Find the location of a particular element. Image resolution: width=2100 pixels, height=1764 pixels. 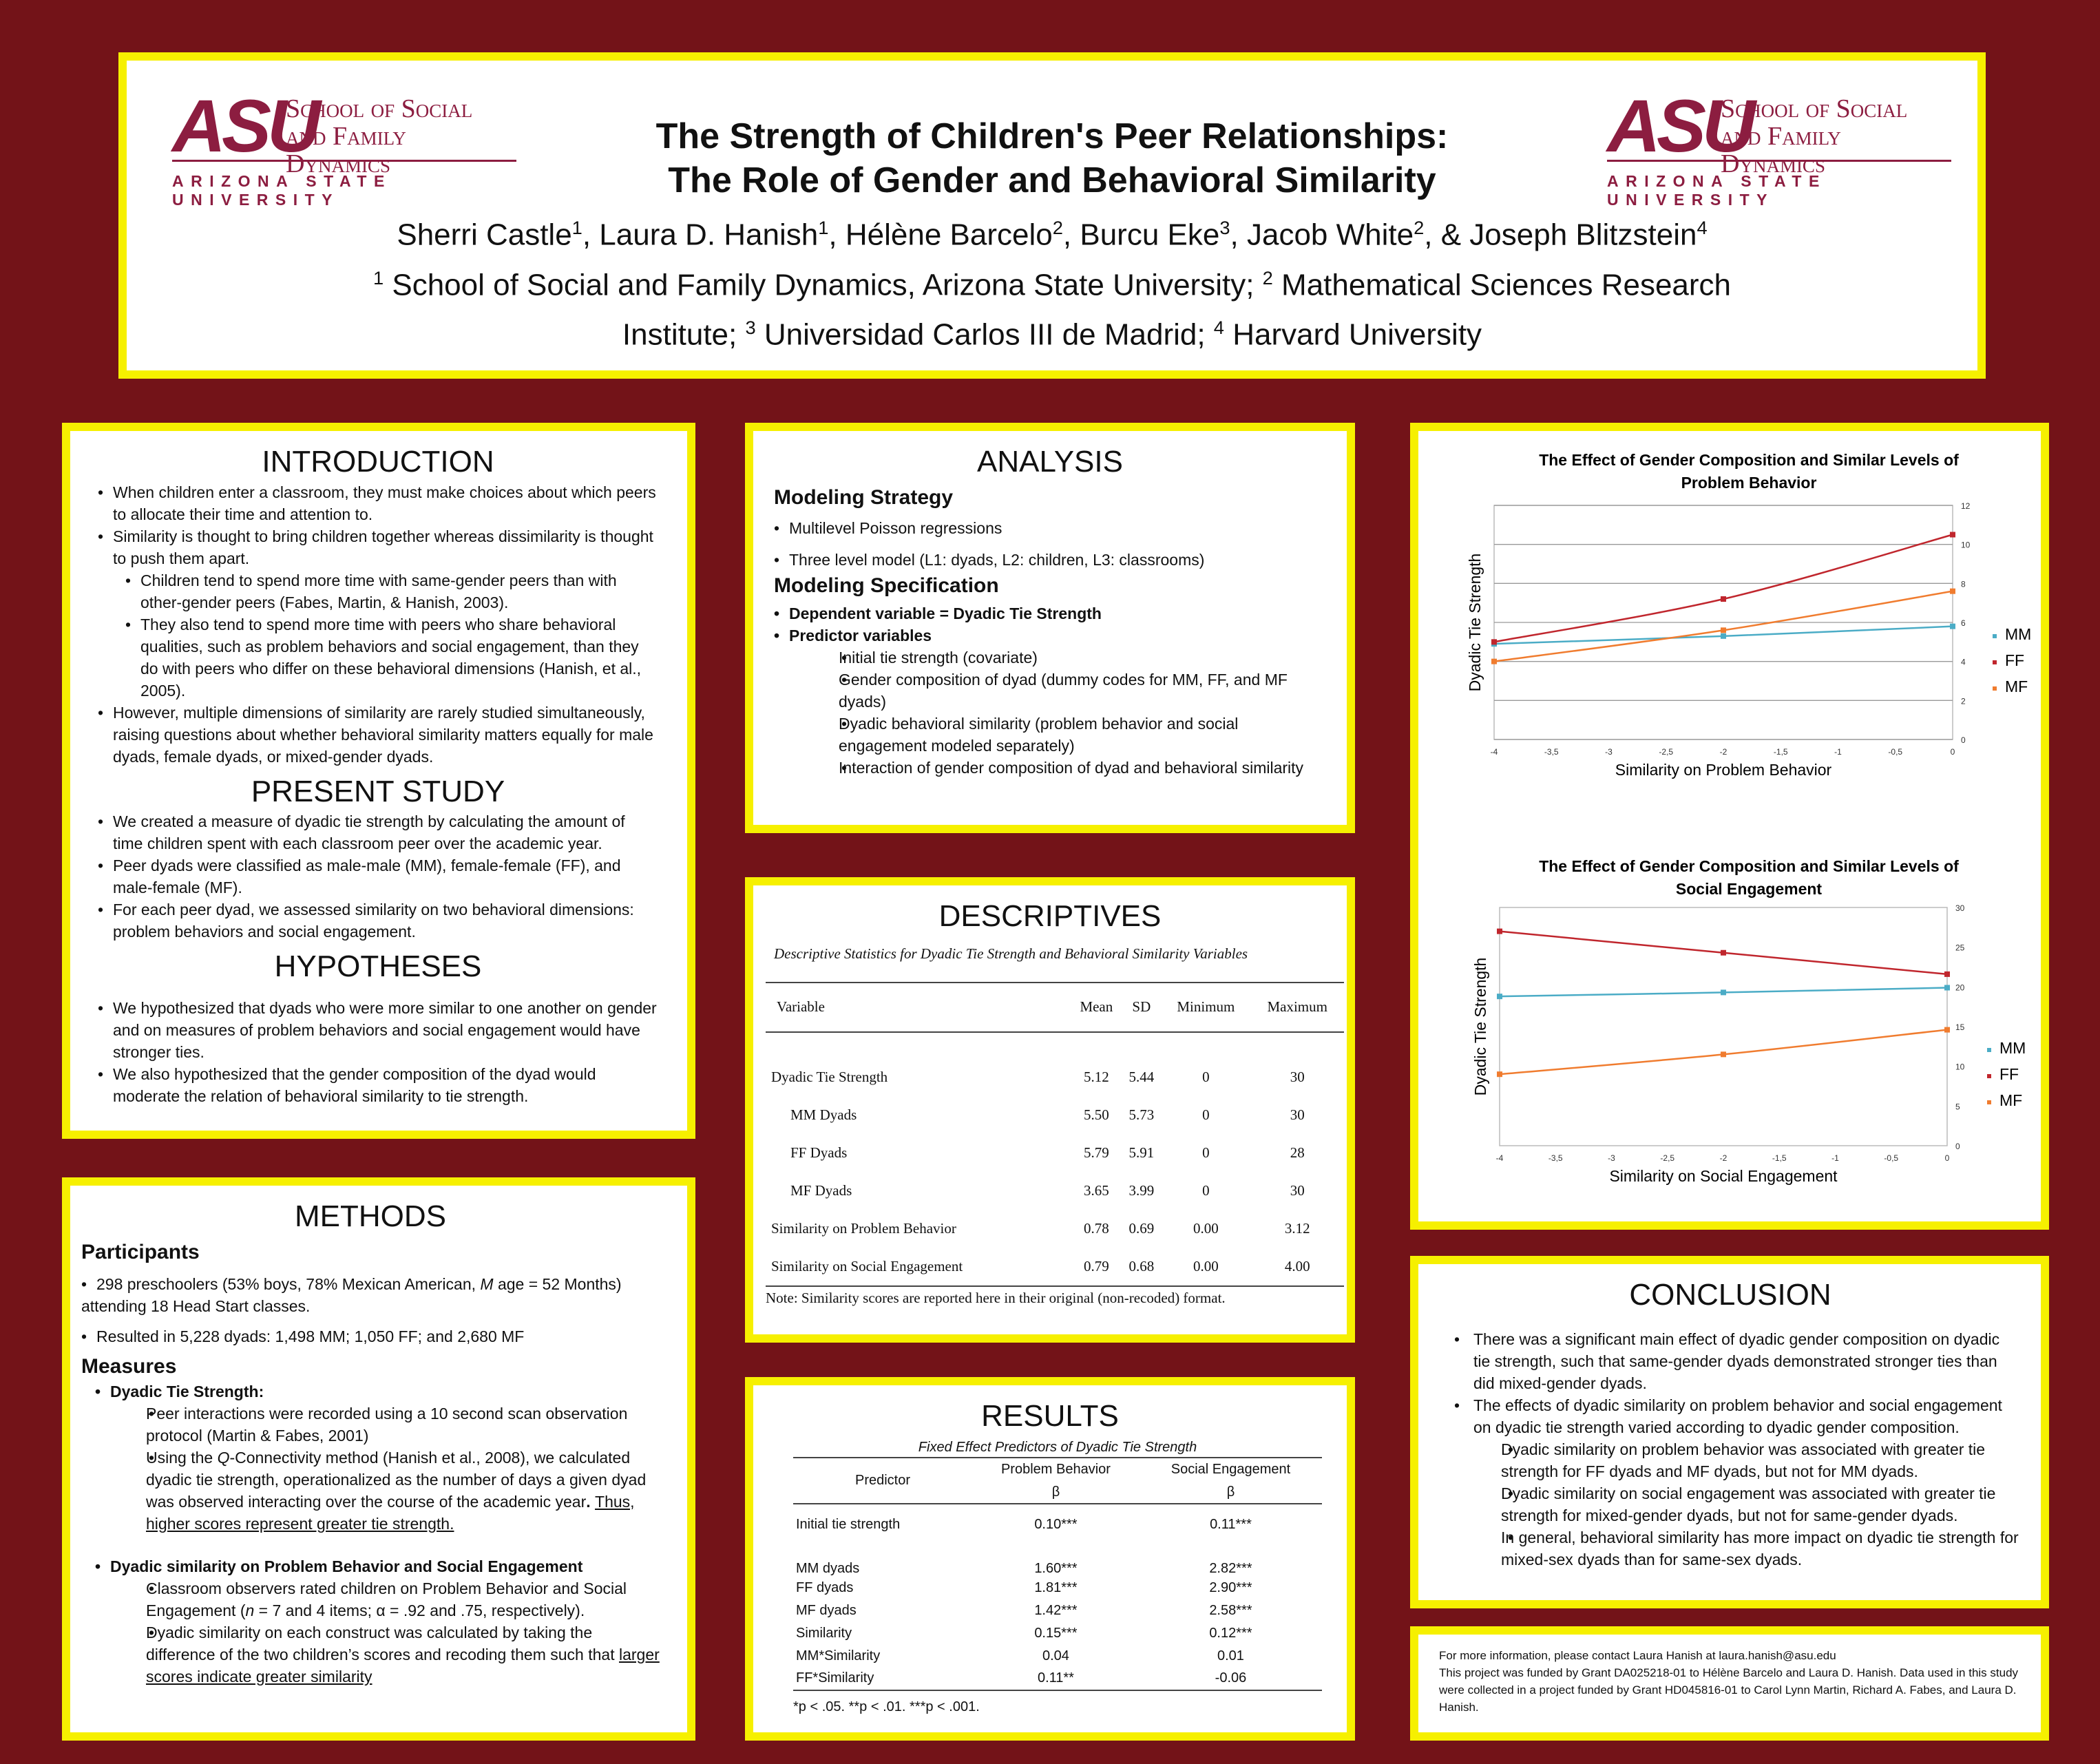

table-row: MF dyads 1.42*** 2.58*** is located at coordinates (1057, 1610).